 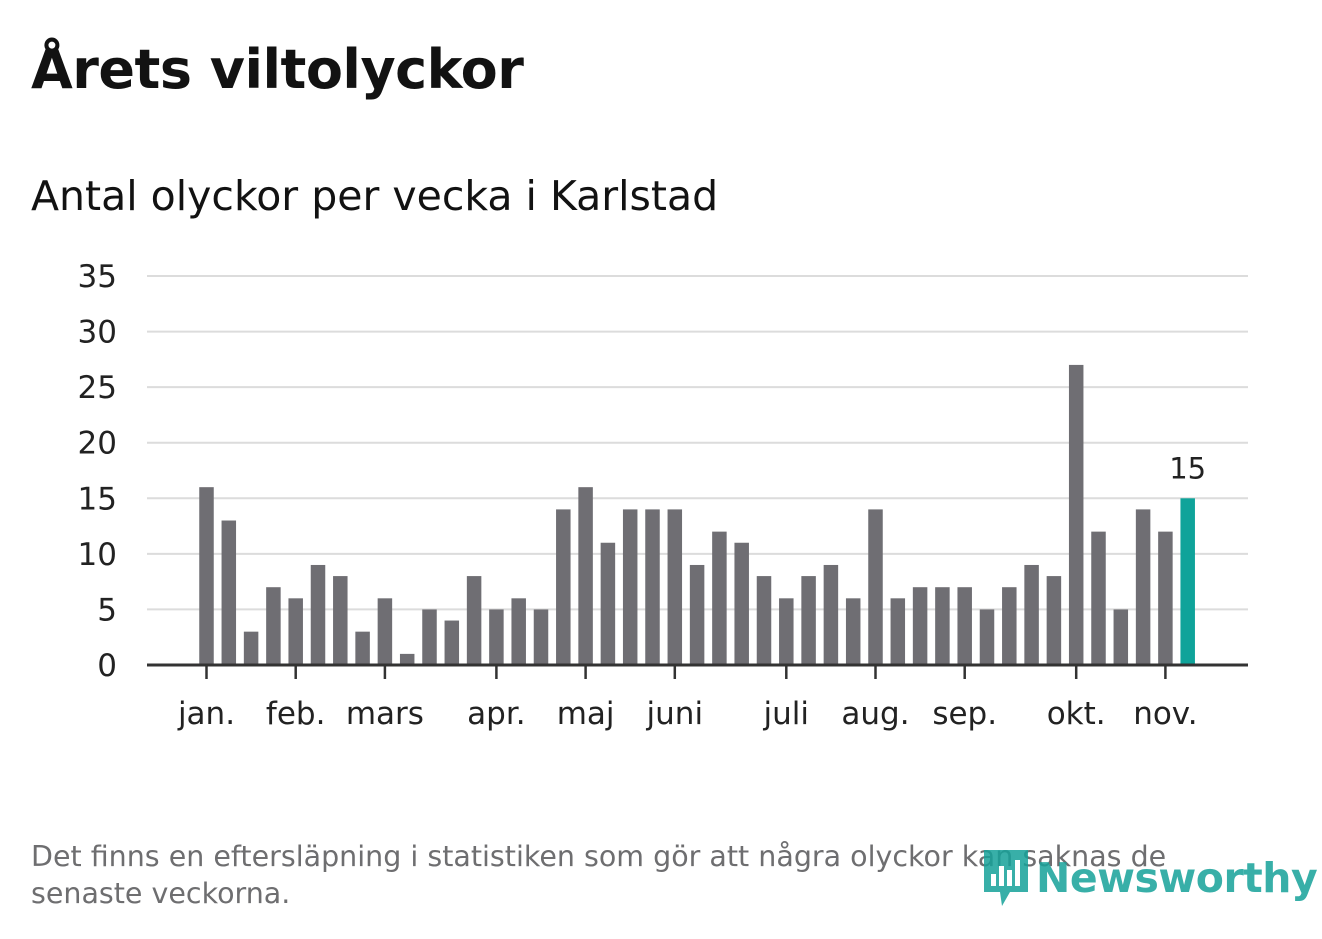 What do you see at coordinates (1187, 468) in the screenshot?
I see `highlight-data-label: 15` at bounding box center [1187, 468].